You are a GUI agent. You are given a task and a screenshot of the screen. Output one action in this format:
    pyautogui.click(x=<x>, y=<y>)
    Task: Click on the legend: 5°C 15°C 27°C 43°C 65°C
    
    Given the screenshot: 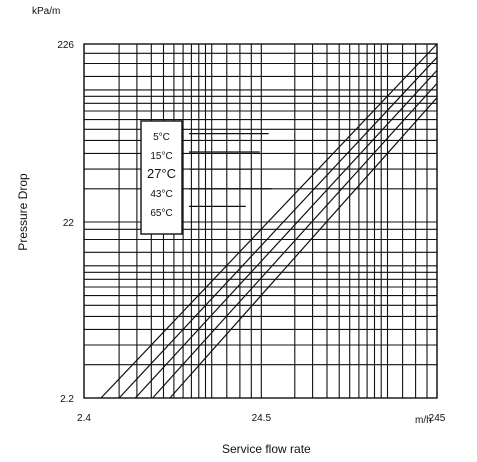 What is the action you would take?
    pyautogui.click(x=206, y=177)
    